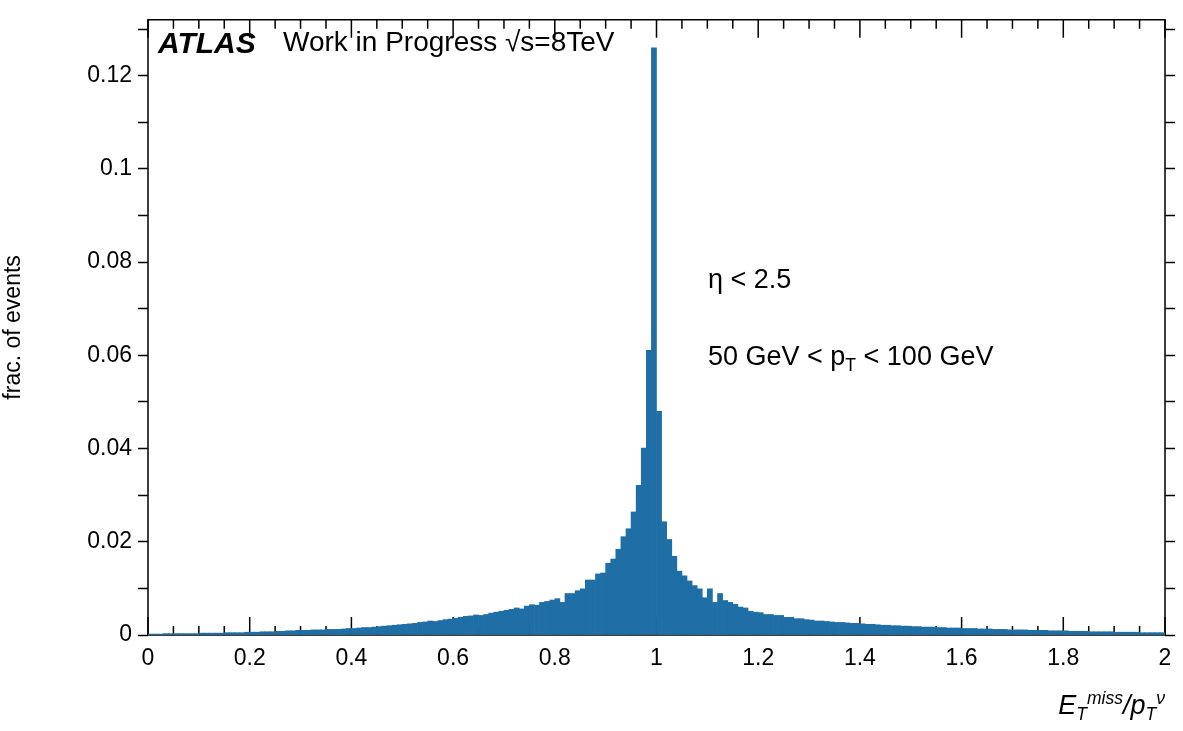  I want to click on x-tick-label: 1.2, so click(758, 657).